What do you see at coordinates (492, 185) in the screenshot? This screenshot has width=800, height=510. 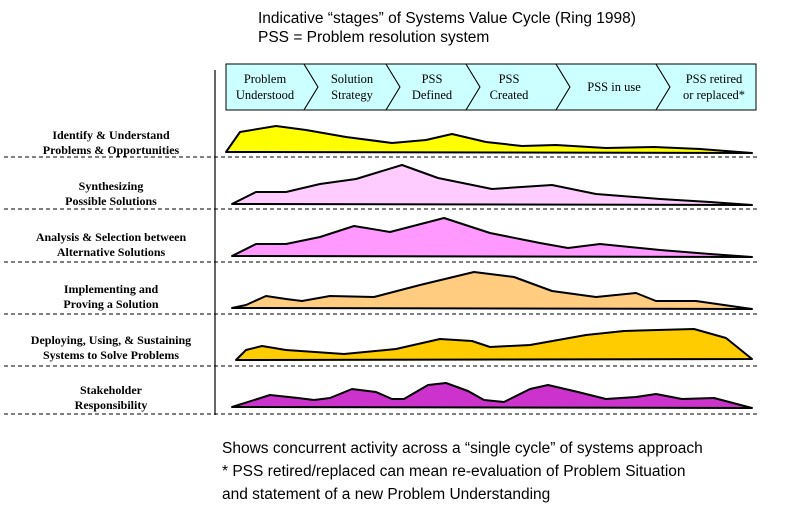 I see `activity-profile-synthesizing` at bounding box center [492, 185].